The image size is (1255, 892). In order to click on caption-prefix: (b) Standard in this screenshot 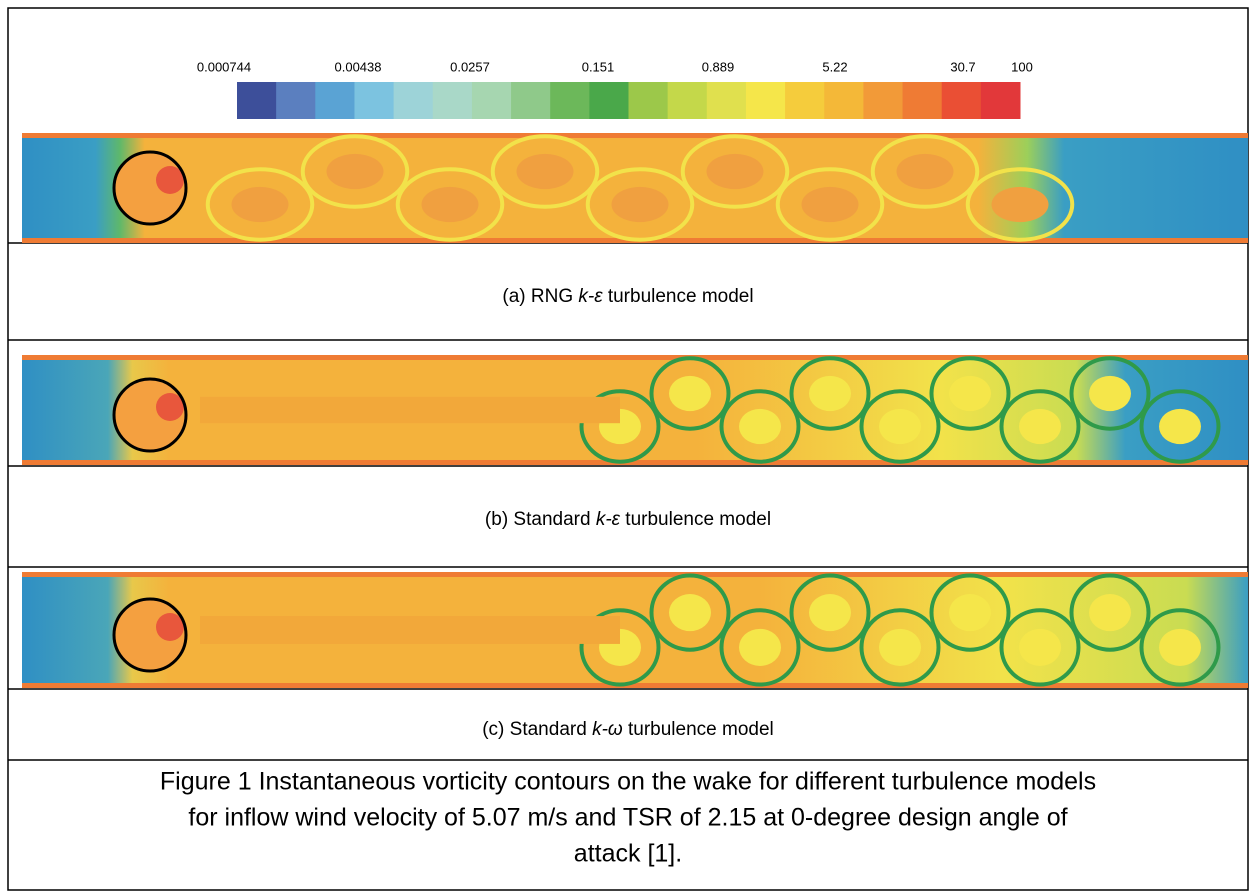, I will do `click(540, 519)`.